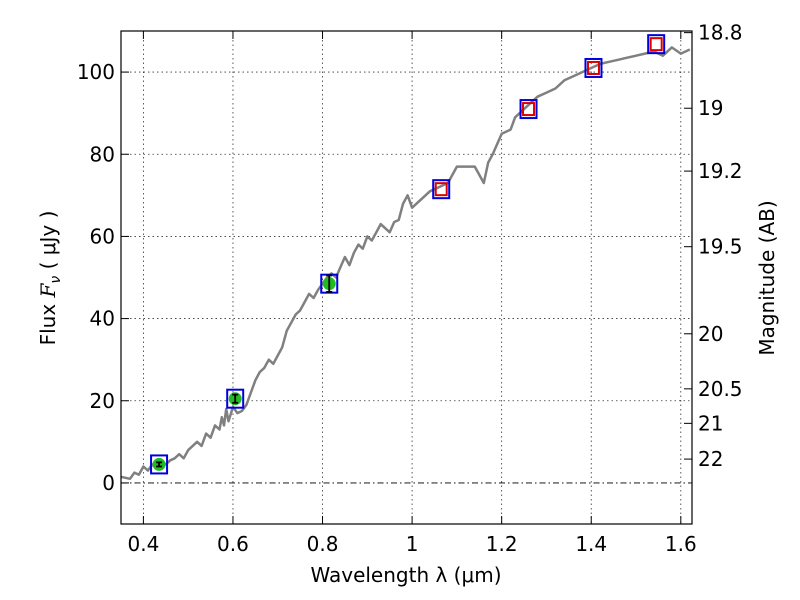  What do you see at coordinates (591, 544) in the screenshot?
I see `x-tick-label: 1.4` at bounding box center [591, 544].